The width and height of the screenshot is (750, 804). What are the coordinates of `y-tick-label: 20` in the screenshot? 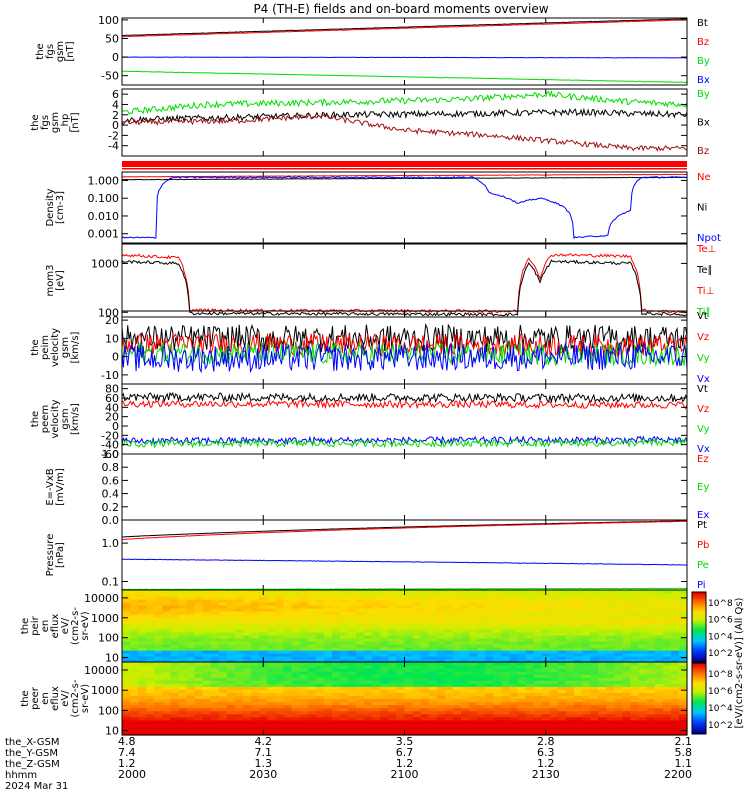 It's located at (112, 417).